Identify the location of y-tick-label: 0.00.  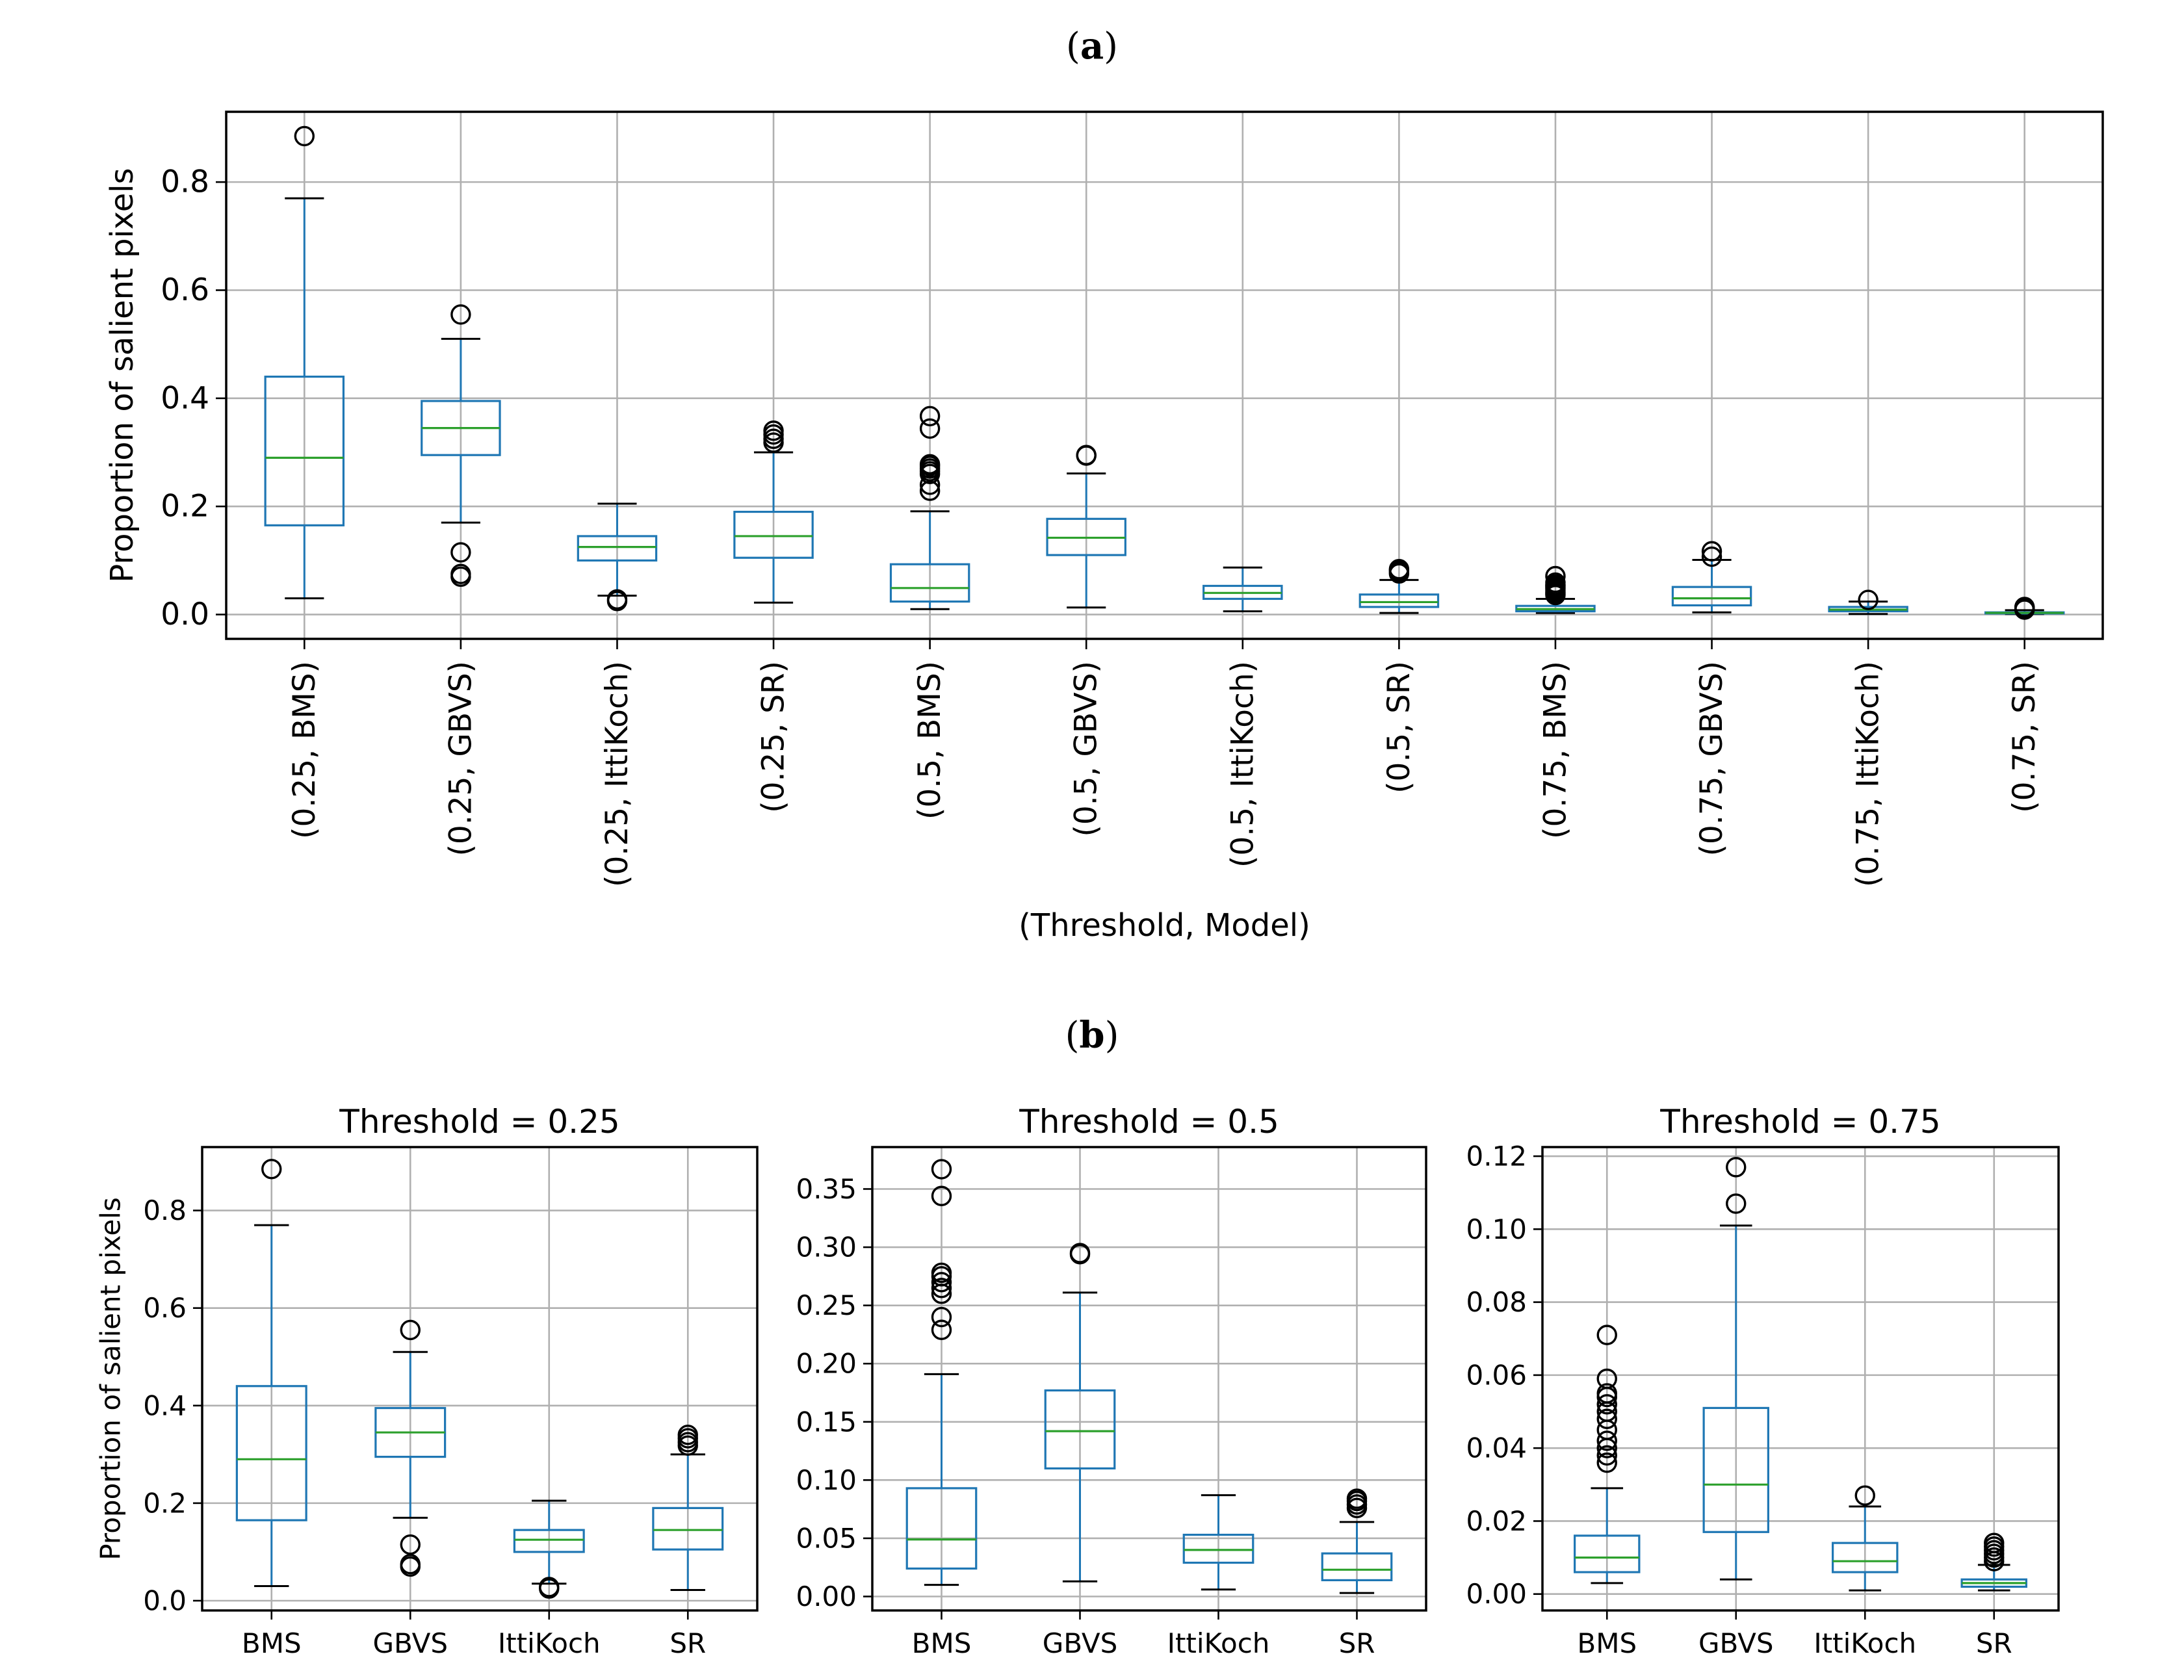
(1496, 1594).